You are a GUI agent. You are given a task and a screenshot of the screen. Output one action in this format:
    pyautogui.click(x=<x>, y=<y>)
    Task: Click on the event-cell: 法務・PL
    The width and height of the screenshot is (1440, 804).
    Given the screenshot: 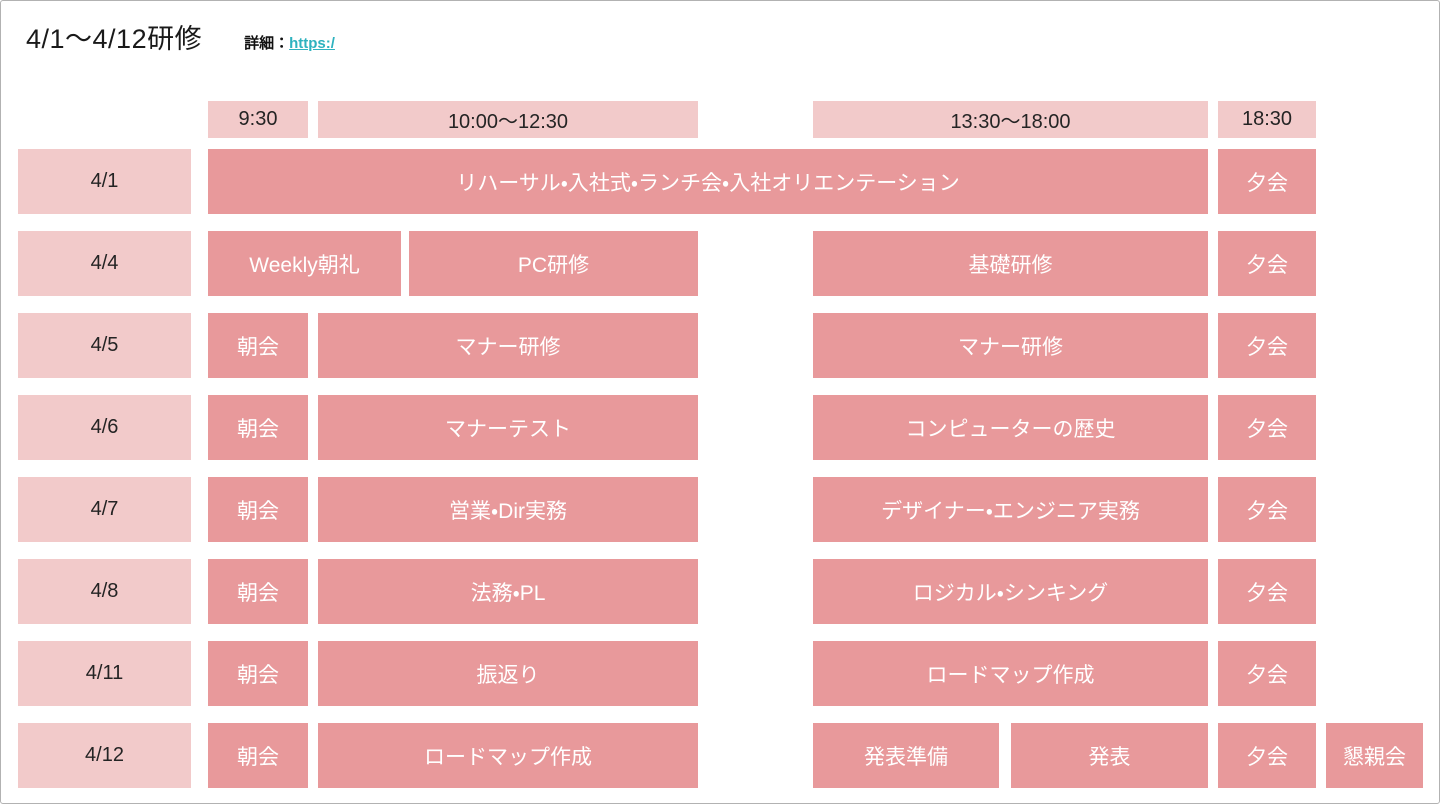 What is the action you would take?
    pyautogui.click(x=508, y=591)
    